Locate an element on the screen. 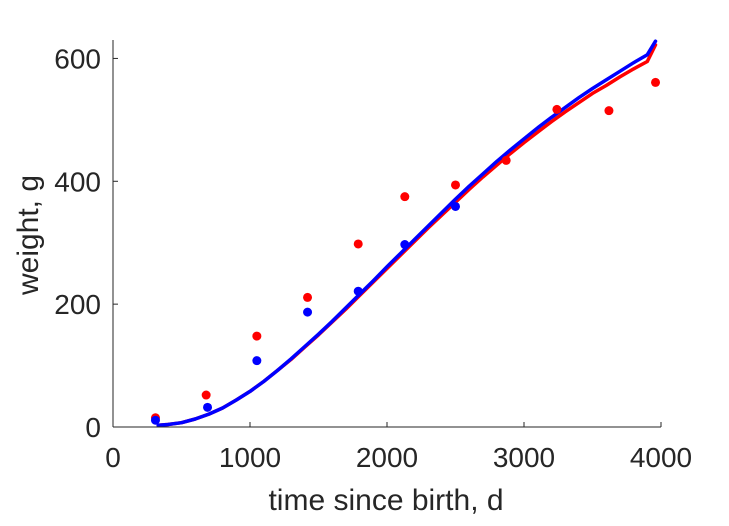  x-tick-label: 2000 is located at coordinates (387, 457).